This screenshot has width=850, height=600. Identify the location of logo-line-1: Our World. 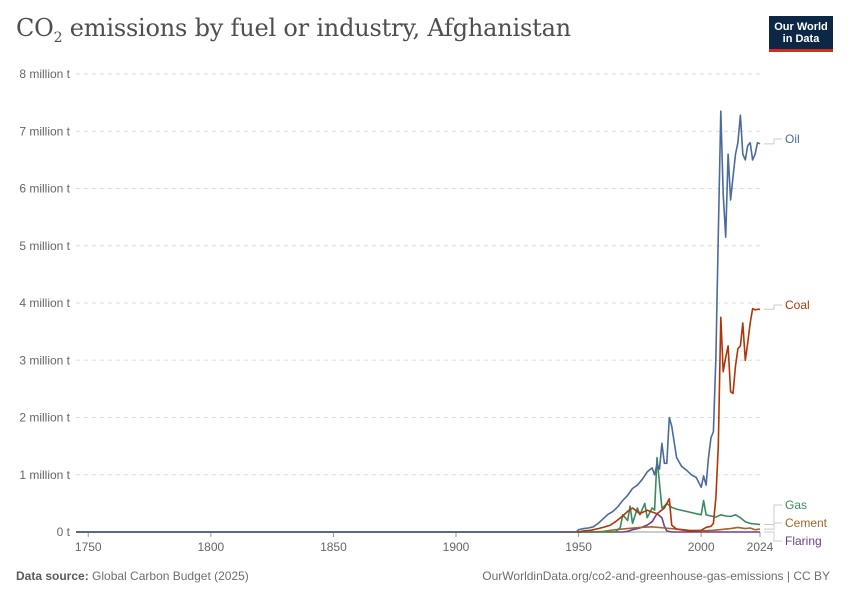
(801, 26).